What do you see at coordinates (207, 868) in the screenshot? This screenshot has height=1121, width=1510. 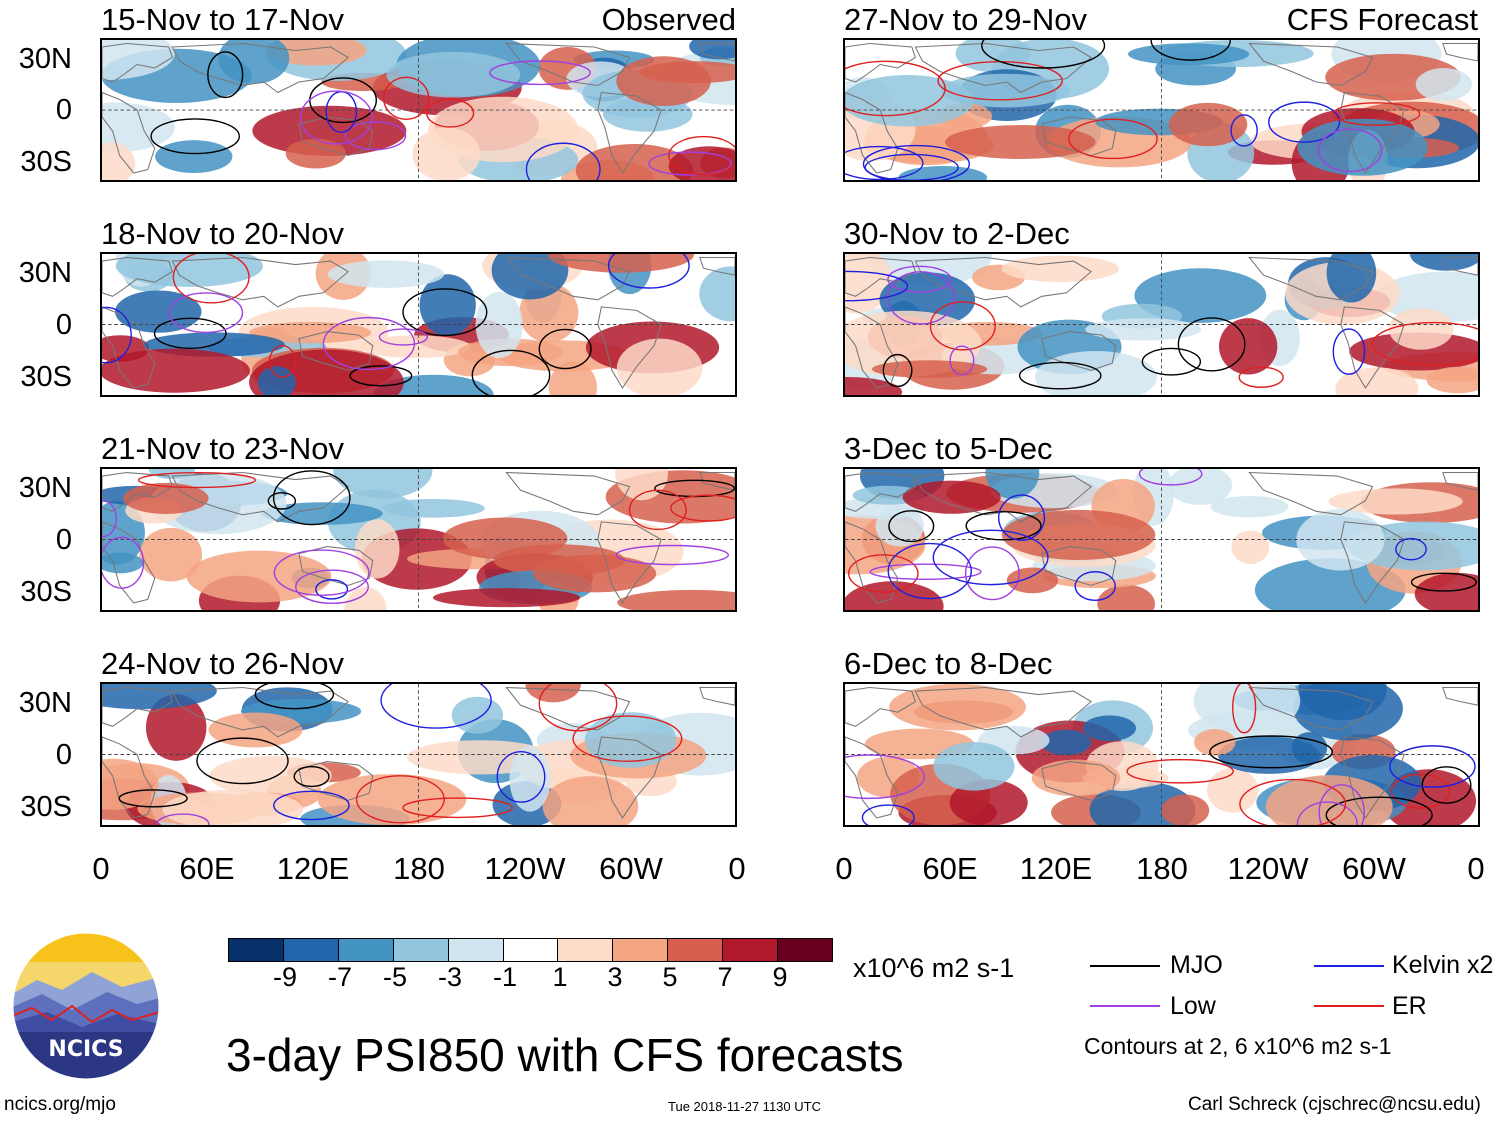 I see `x-label-left-60e: 60E` at bounding box center [207, 868].